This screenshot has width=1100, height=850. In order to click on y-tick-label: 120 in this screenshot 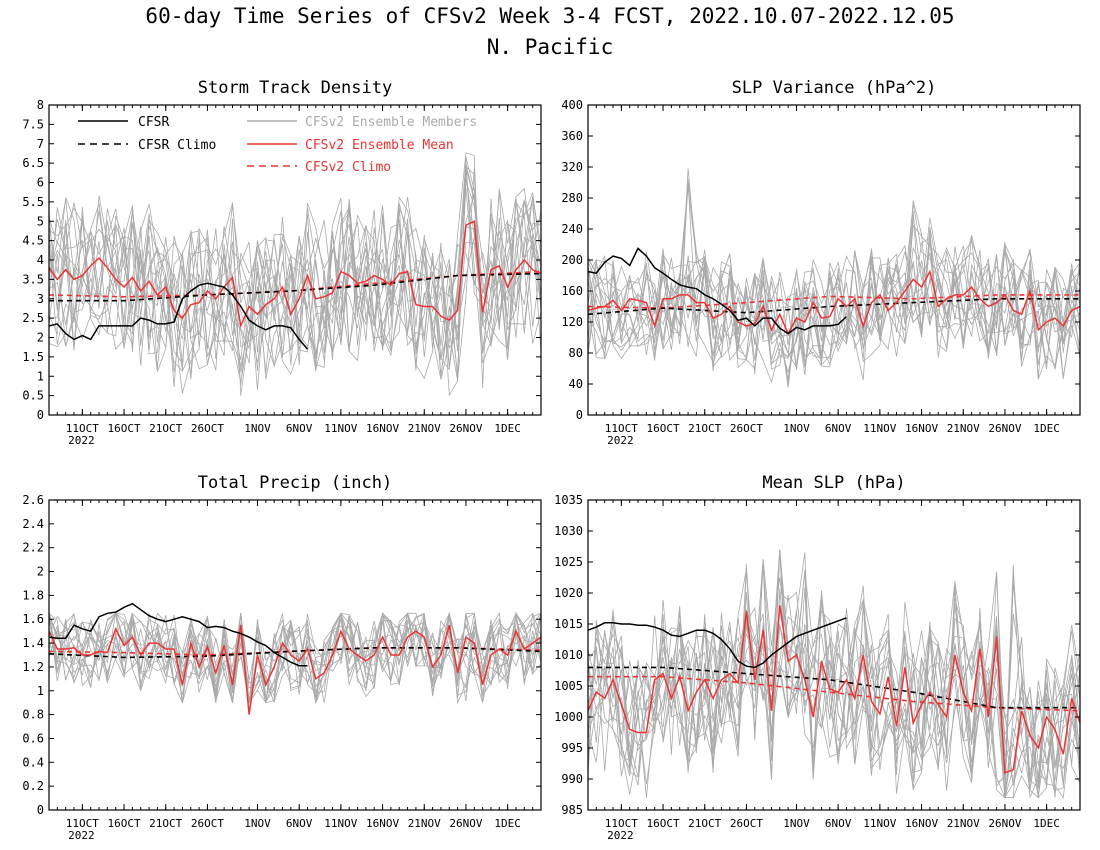, I will do `click(572, 322)`.